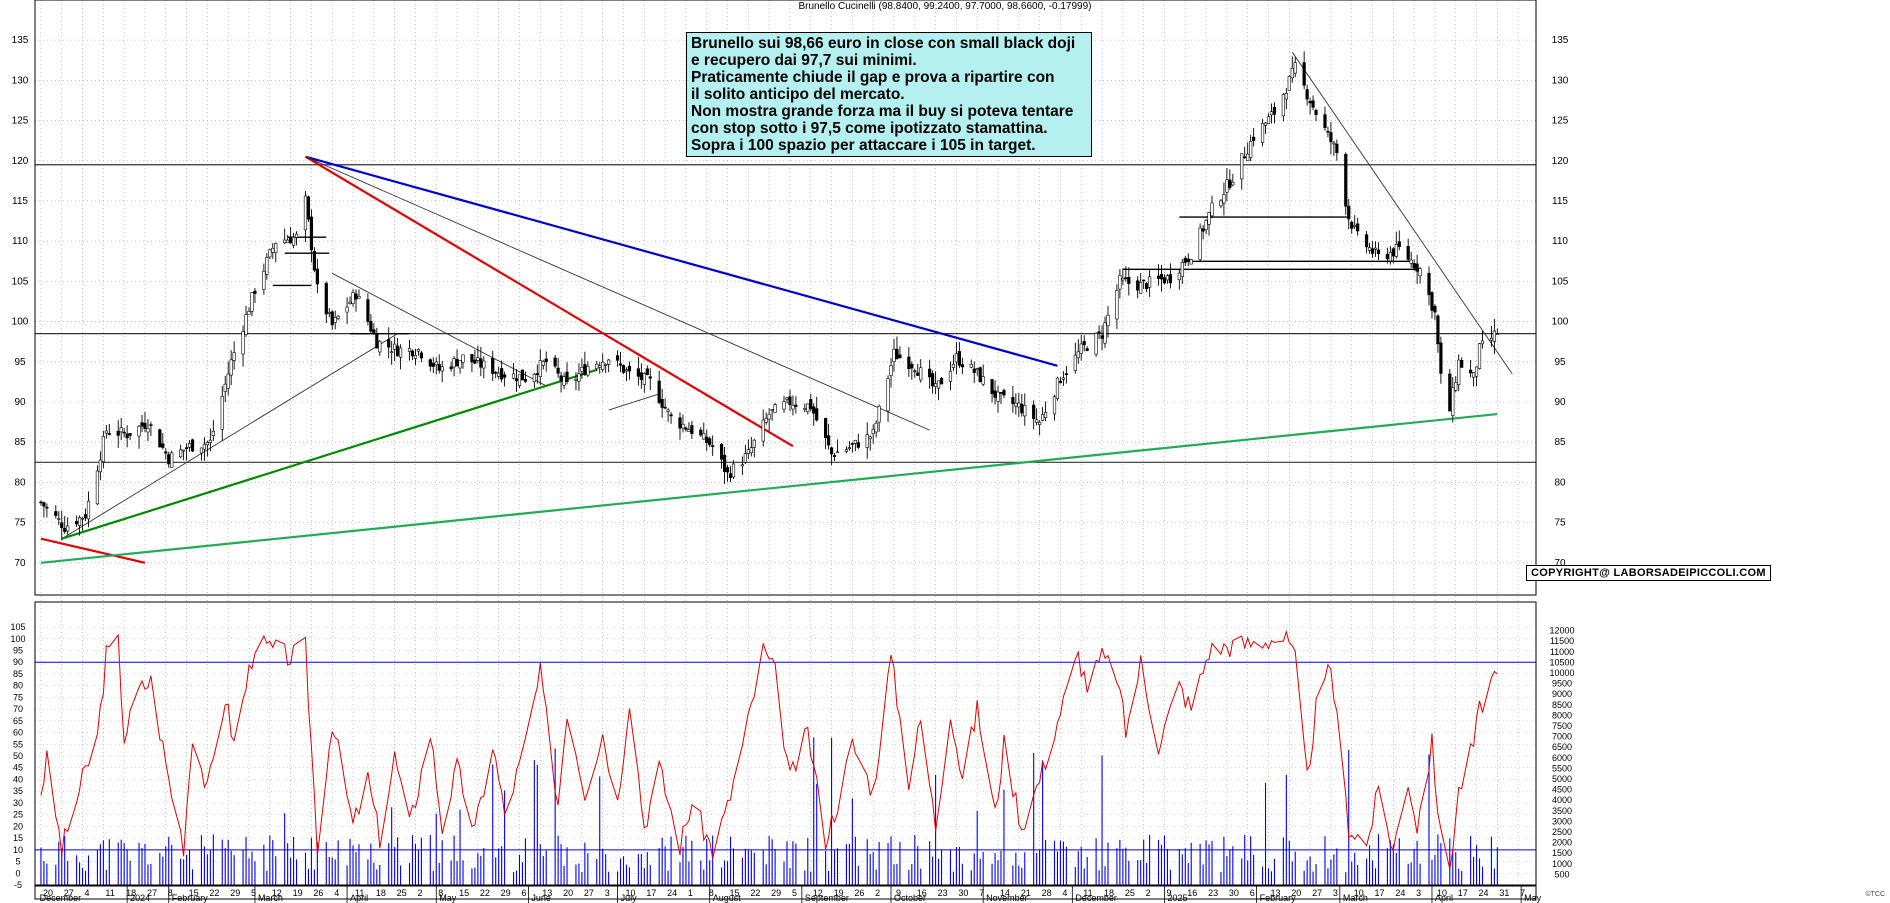 The height and width of the screenshot is (903, 1890). What do you see at coordinates (1562, 864) in the screenshot?
I see `volume-tick-label: 1000` at bounding box center [1562, 864].